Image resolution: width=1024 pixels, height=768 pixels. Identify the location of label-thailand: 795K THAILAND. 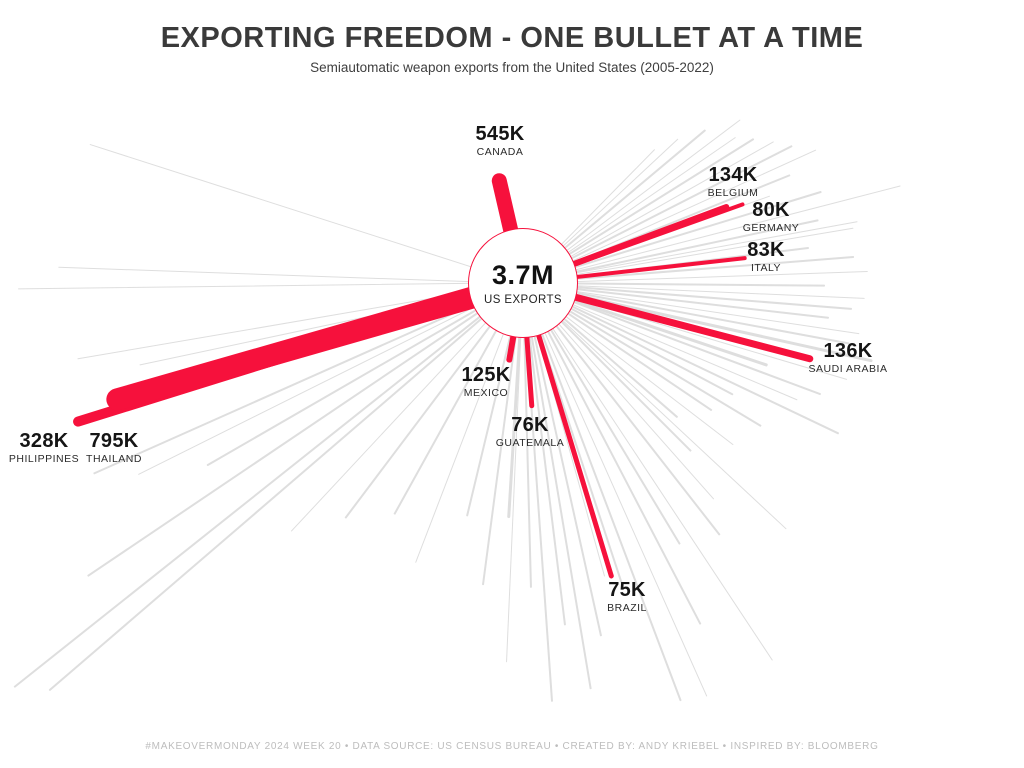
(114, 448).